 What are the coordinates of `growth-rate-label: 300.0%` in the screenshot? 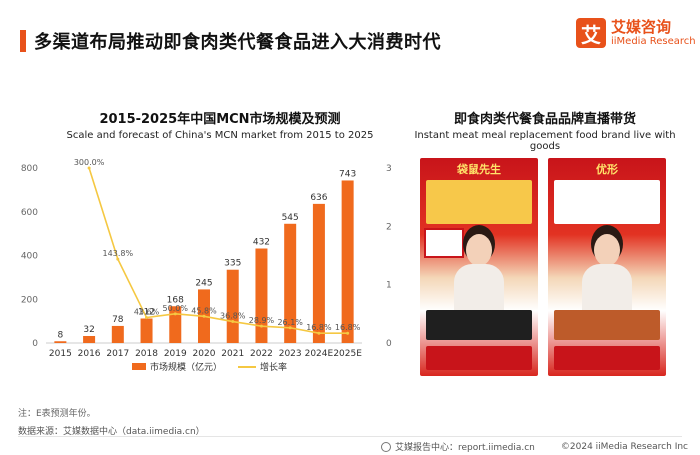 It's located at (89, 162).